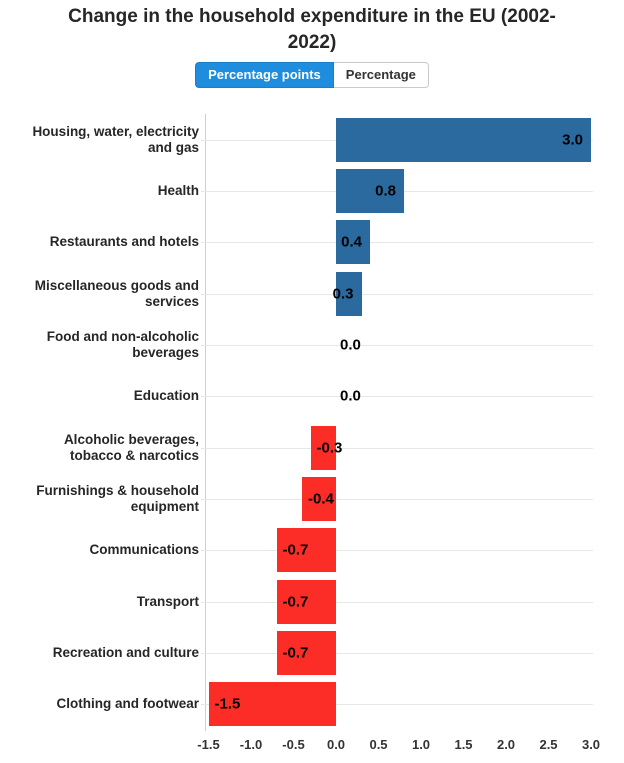 This screenshot has width=624, height=763. What do you see at coordinates (128, 704) in the screenshot?
I see `category-label: Clothing and footwear` at bounding box center [128, 704].